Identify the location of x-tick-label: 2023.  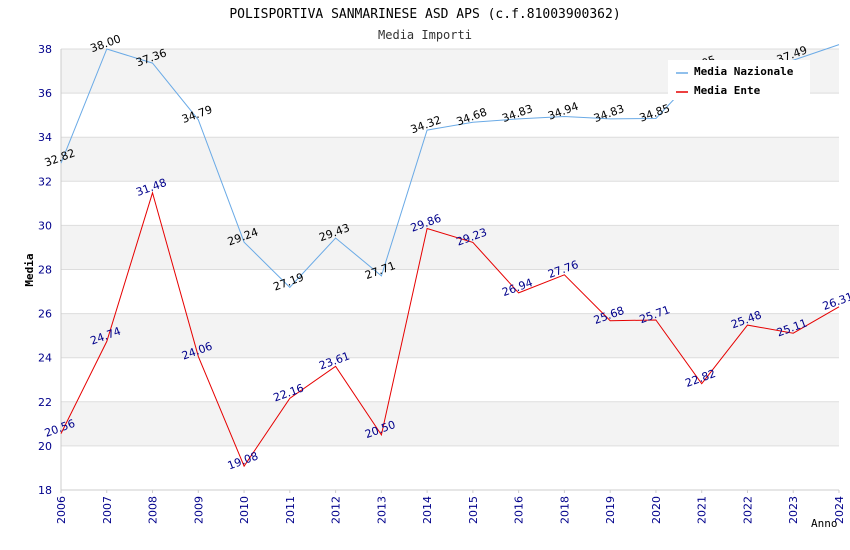
(793, 510).